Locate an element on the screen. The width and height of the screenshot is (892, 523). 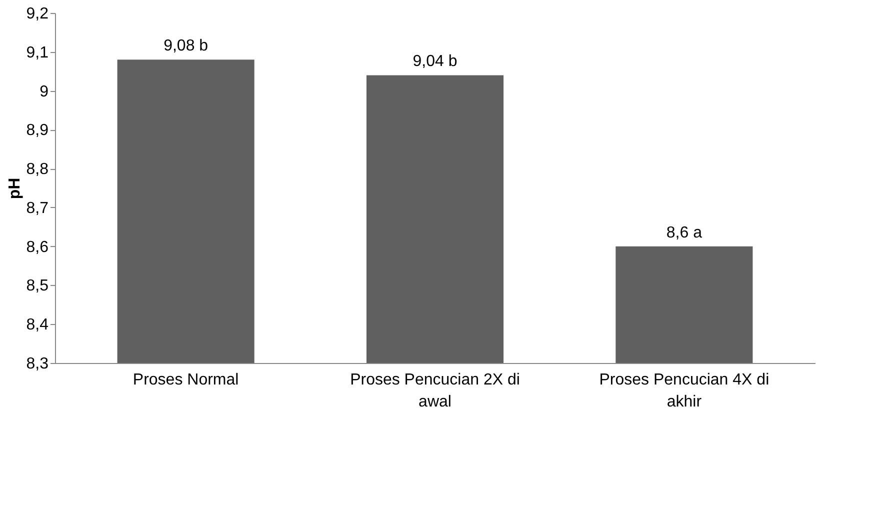
y-tick-label: 8,4 is located at coordinates (37, 325).